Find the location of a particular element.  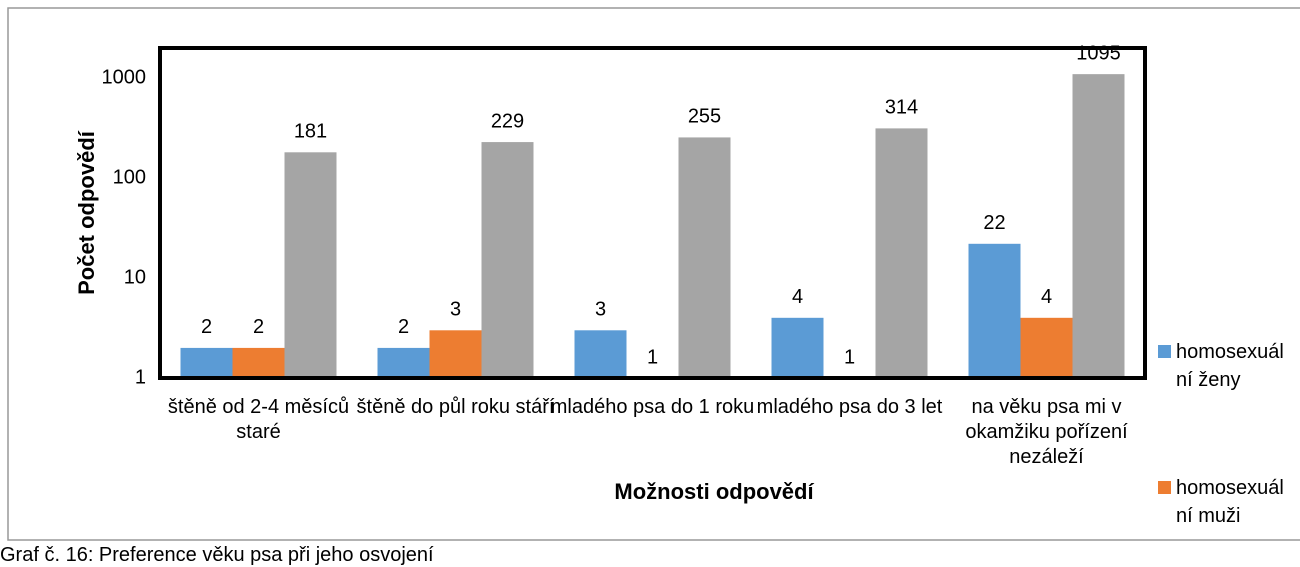

x-tick-label: štěně do půl roku stáří is located at coordinates (455, 407).